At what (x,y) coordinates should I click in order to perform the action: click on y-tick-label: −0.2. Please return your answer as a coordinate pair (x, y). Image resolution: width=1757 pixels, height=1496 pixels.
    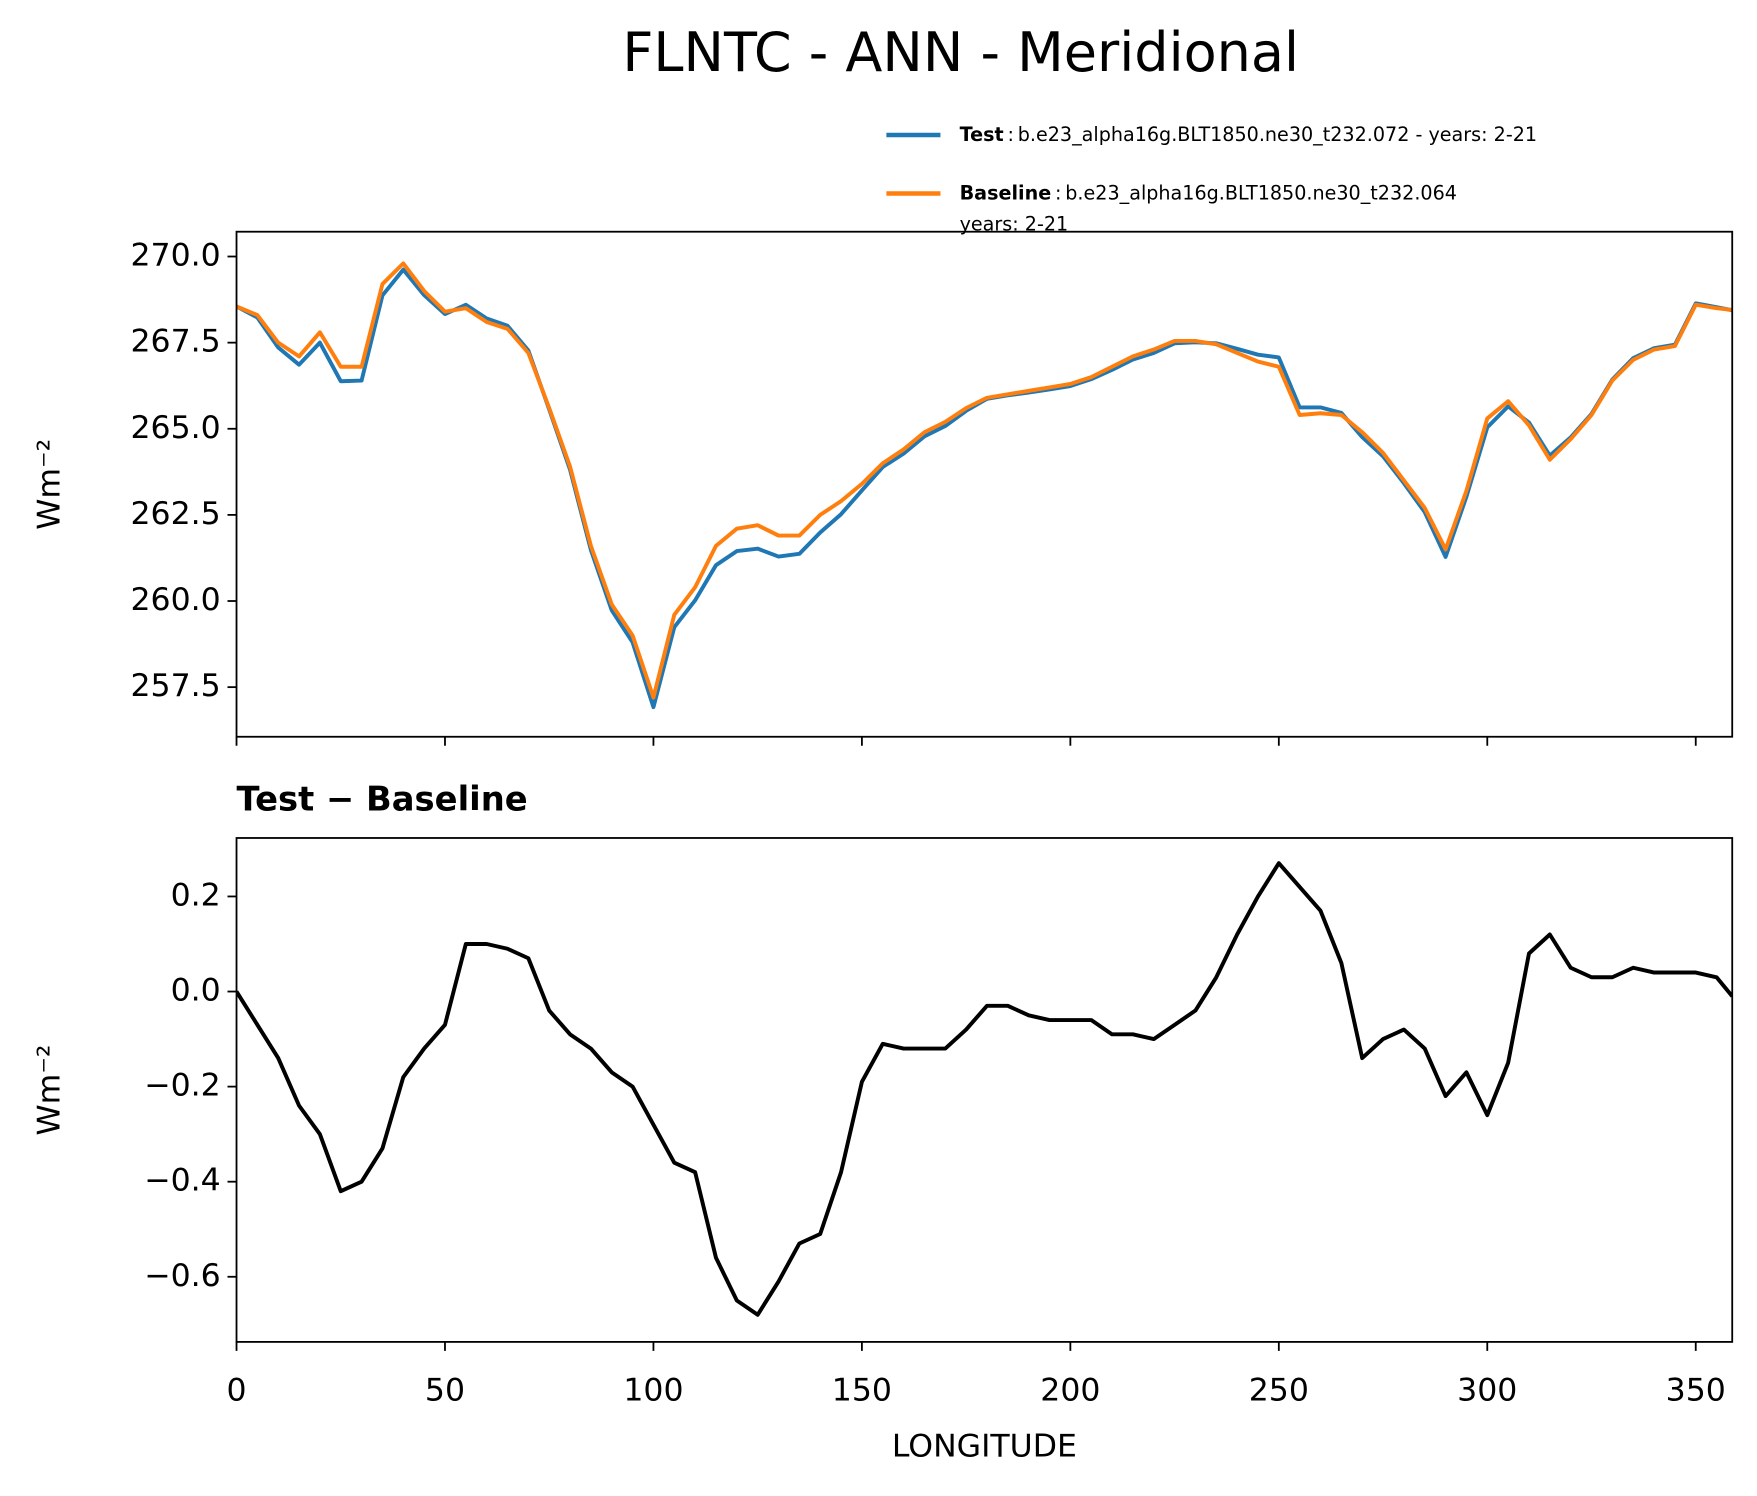
    Looking at the image, I should click on (182, 1086).